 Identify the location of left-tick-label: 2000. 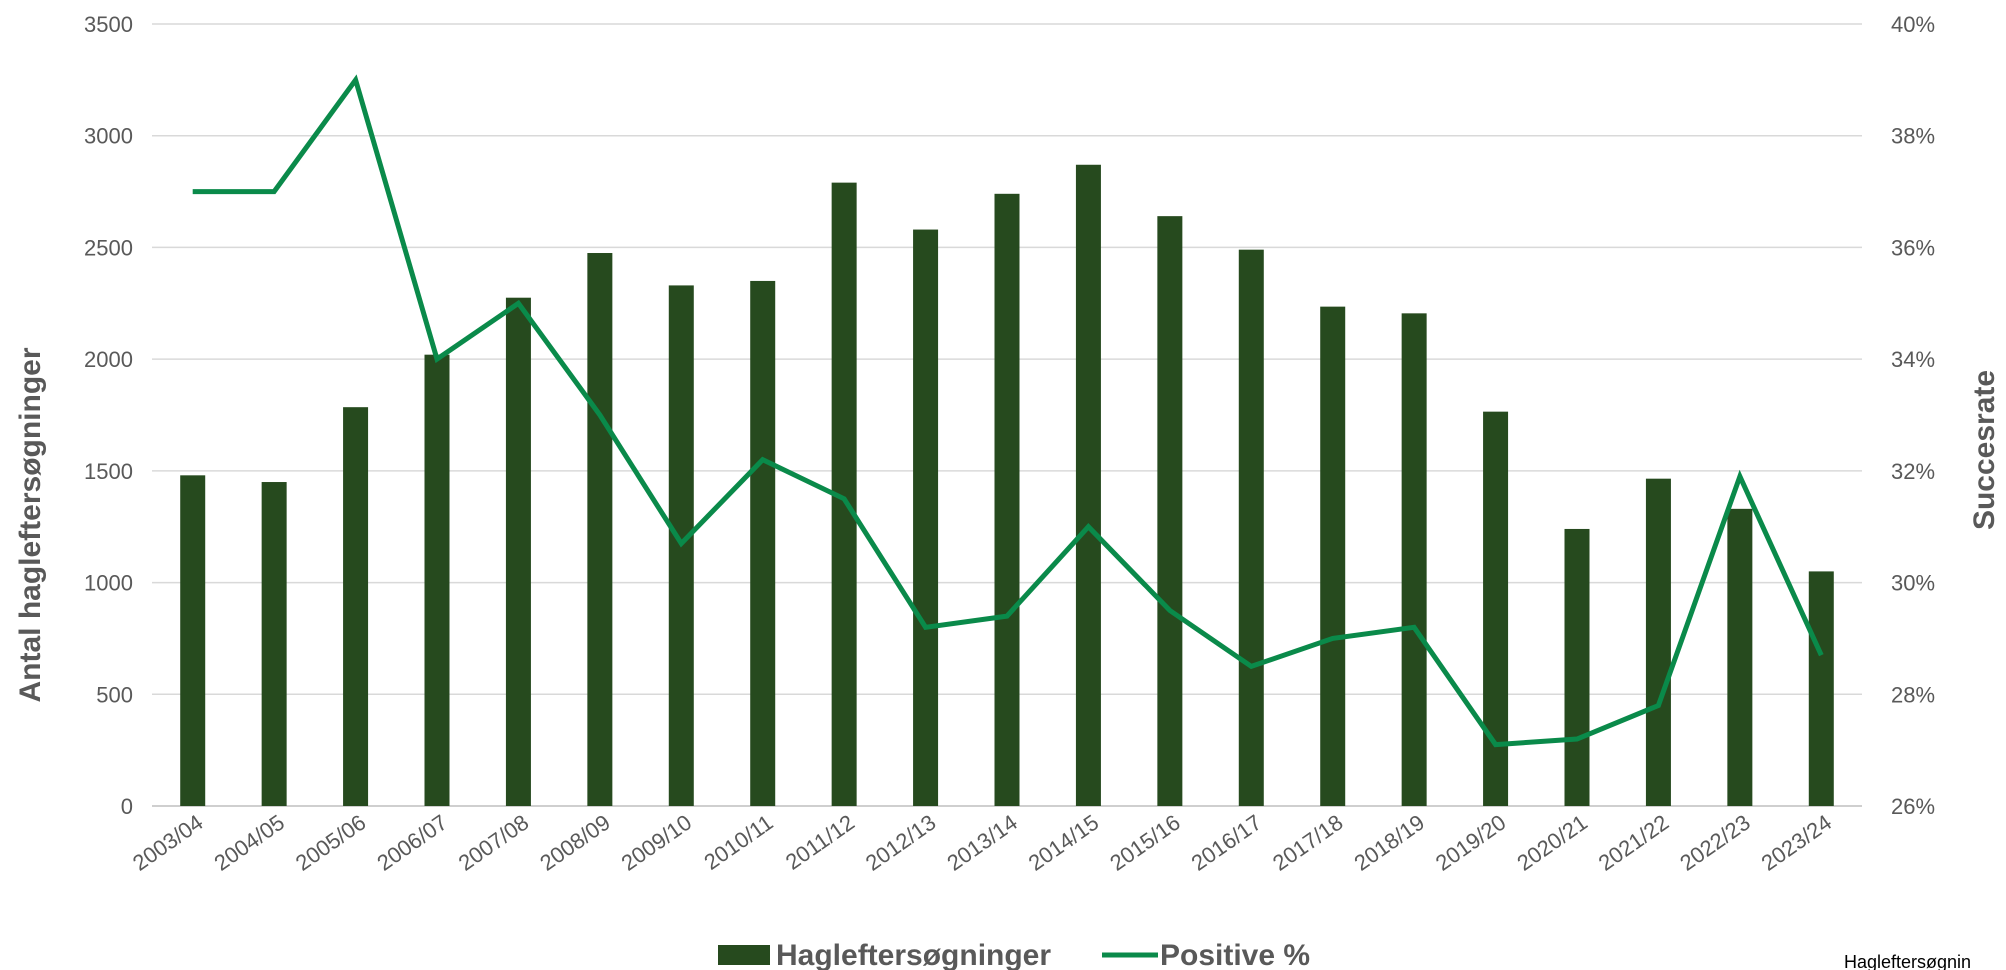
(108, 359).